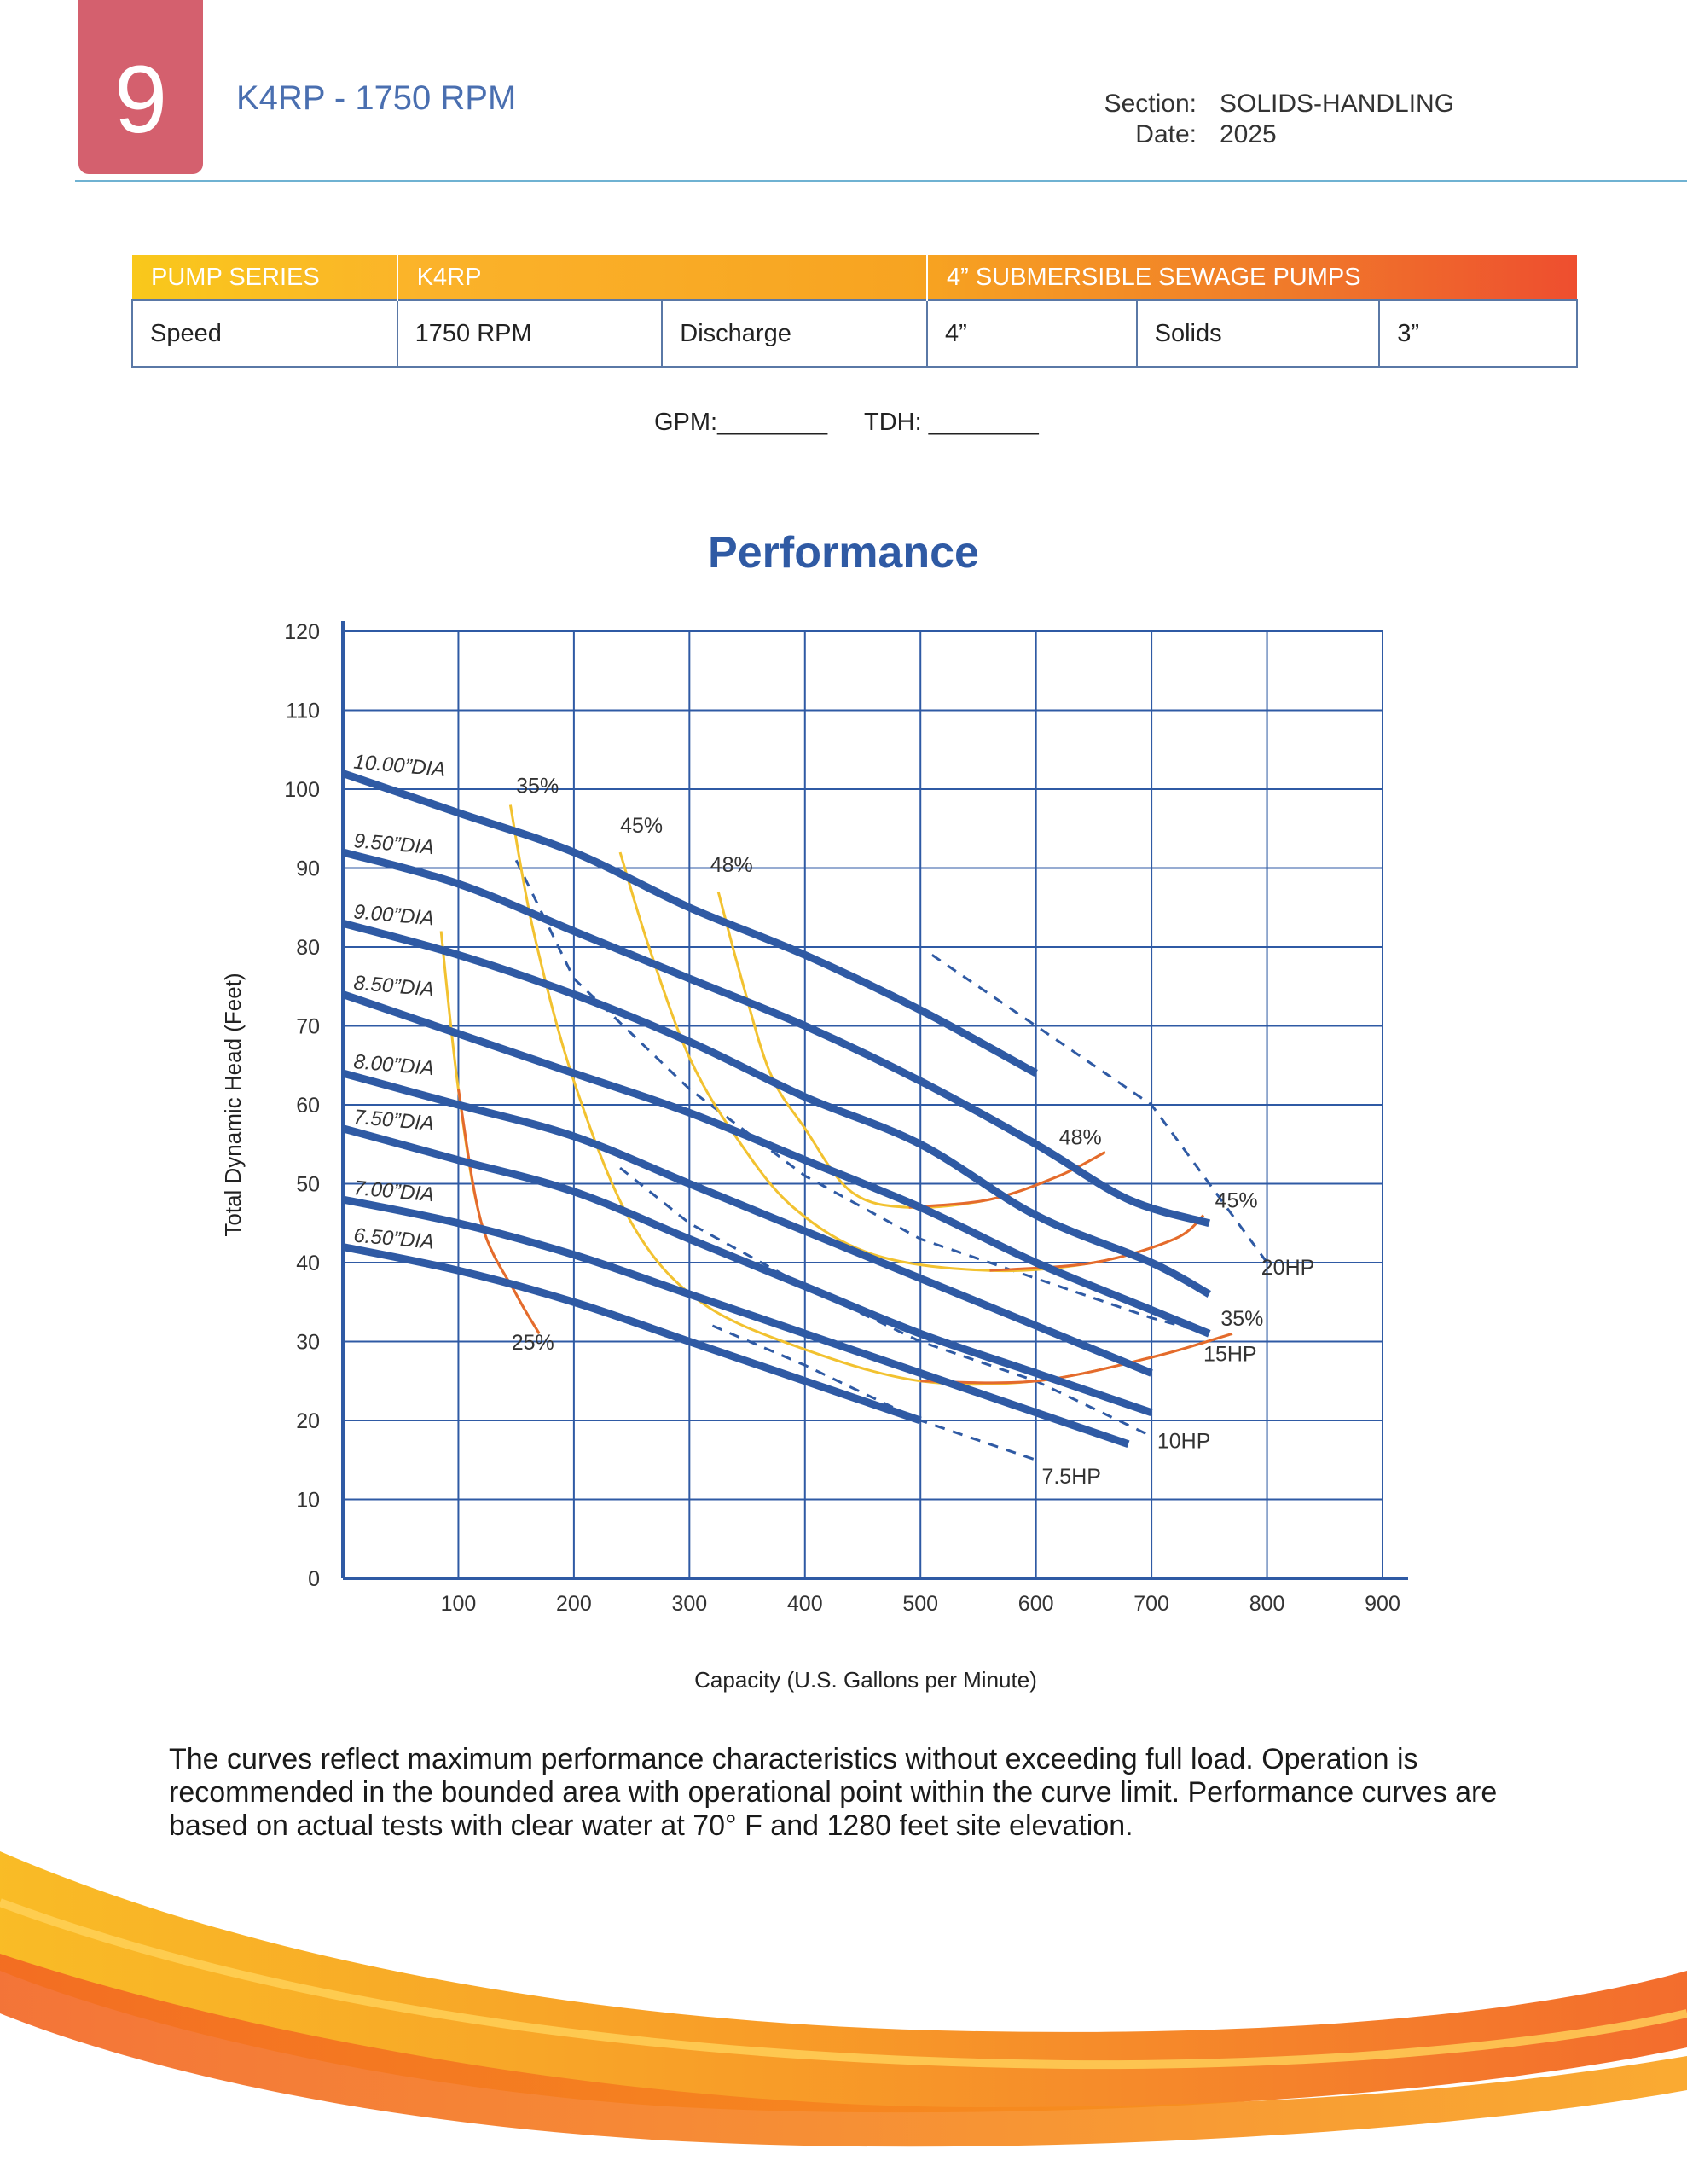 The height and width of the screenshot is (2184, 1687). I want to click on curve-annotation: 25%, so click(533, 1343).